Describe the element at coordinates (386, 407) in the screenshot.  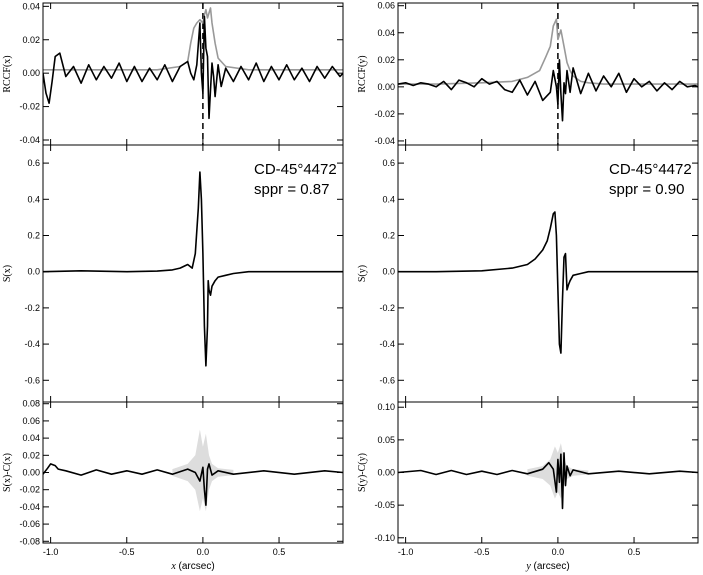
I see `y-tick-label: 0.10` at that location.